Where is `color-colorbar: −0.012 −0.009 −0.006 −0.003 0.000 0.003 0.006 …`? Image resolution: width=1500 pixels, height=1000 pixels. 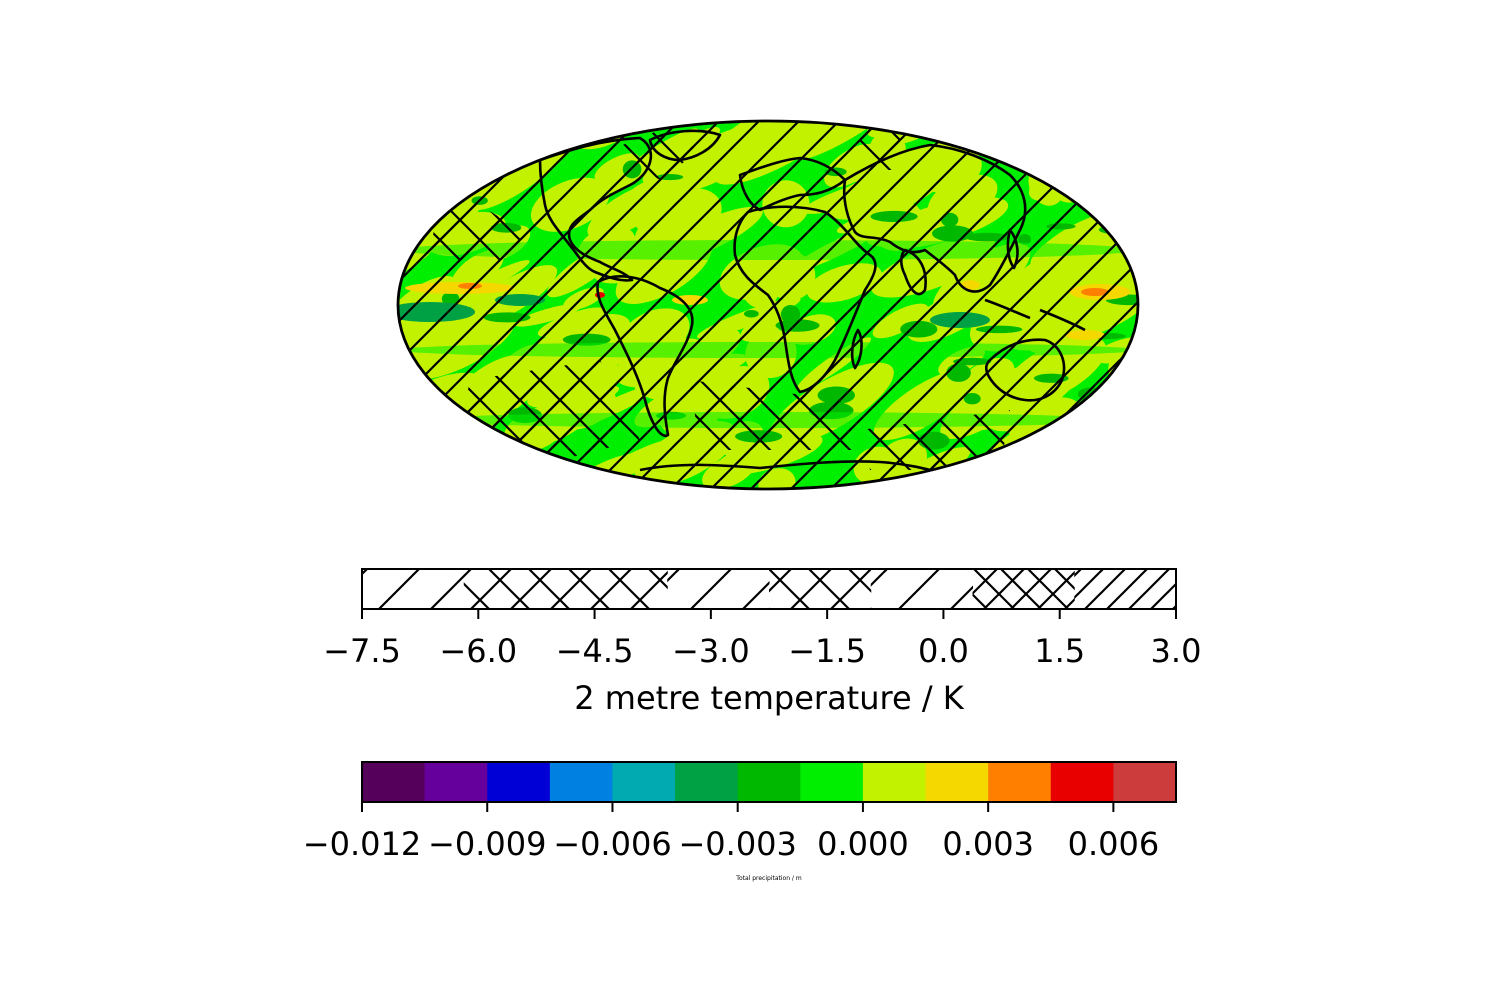
color-colorbar: −0.012 −0.009 −0.006 −0.003 0.000 0.003 0.006 … is located at coordinates (740, 821).